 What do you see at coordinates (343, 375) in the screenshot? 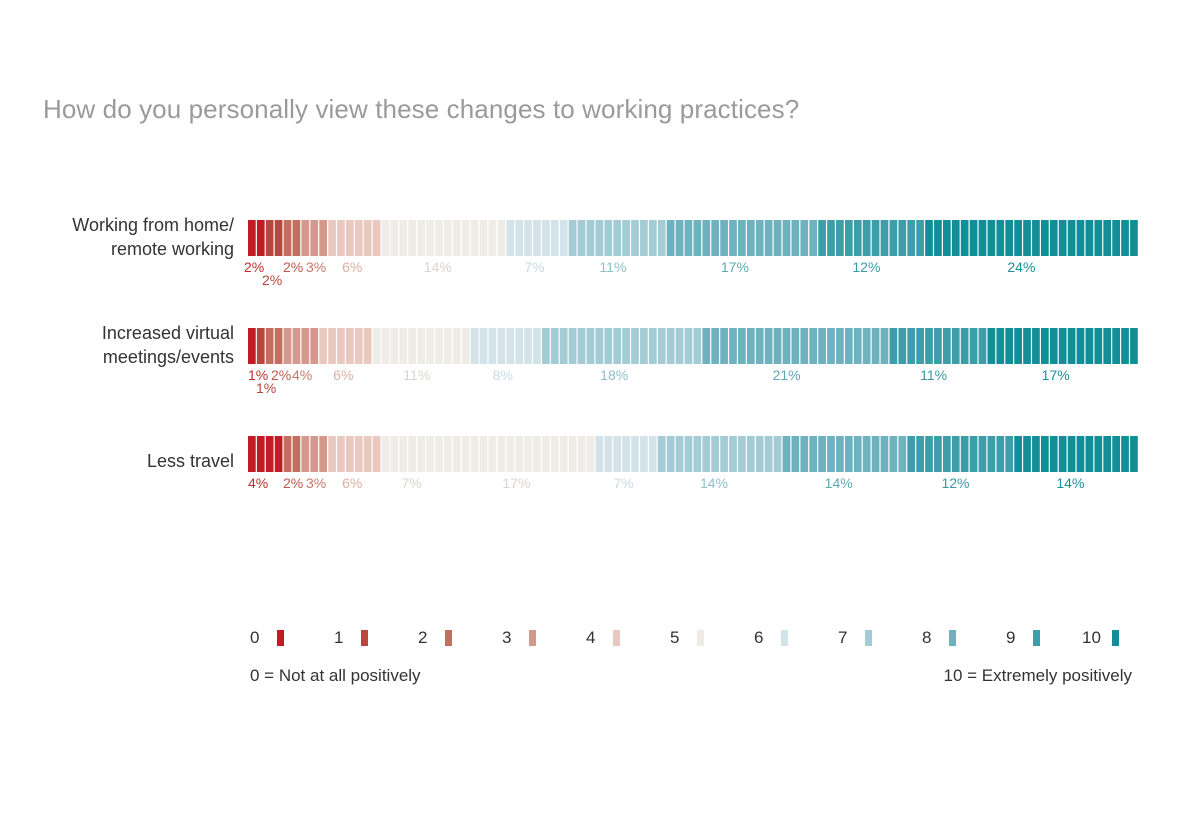
I see `value-label: 6%` at bounding box center [343, 375].